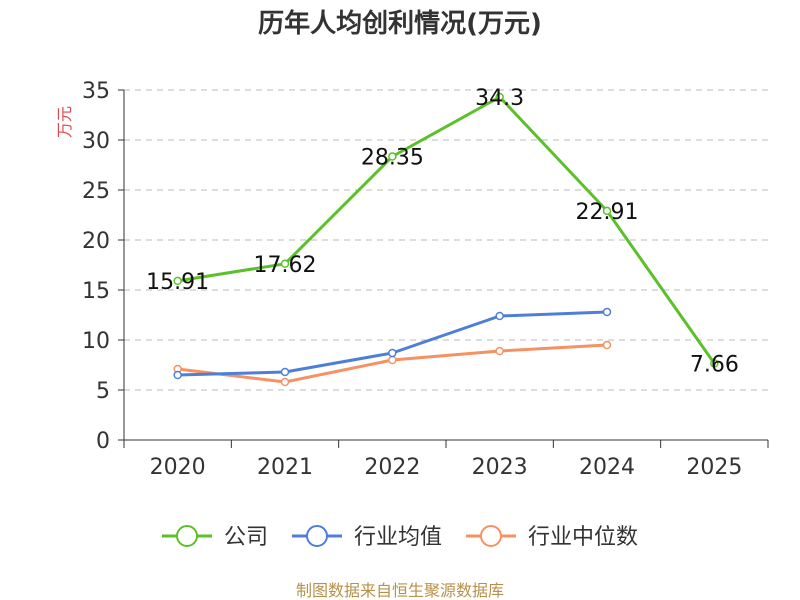 This screenshot has width=800, height=600. I want to click on data-label: 15.91, so click(177, 282).